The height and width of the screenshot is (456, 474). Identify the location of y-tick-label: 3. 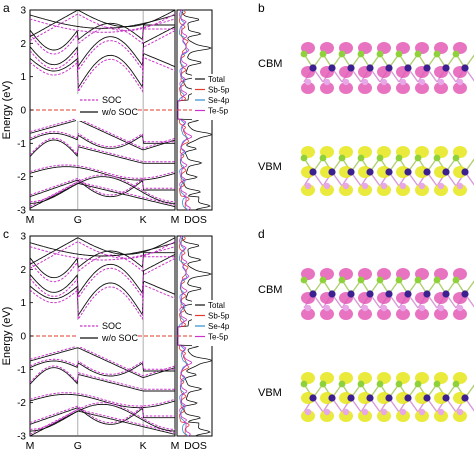
(23, 237).